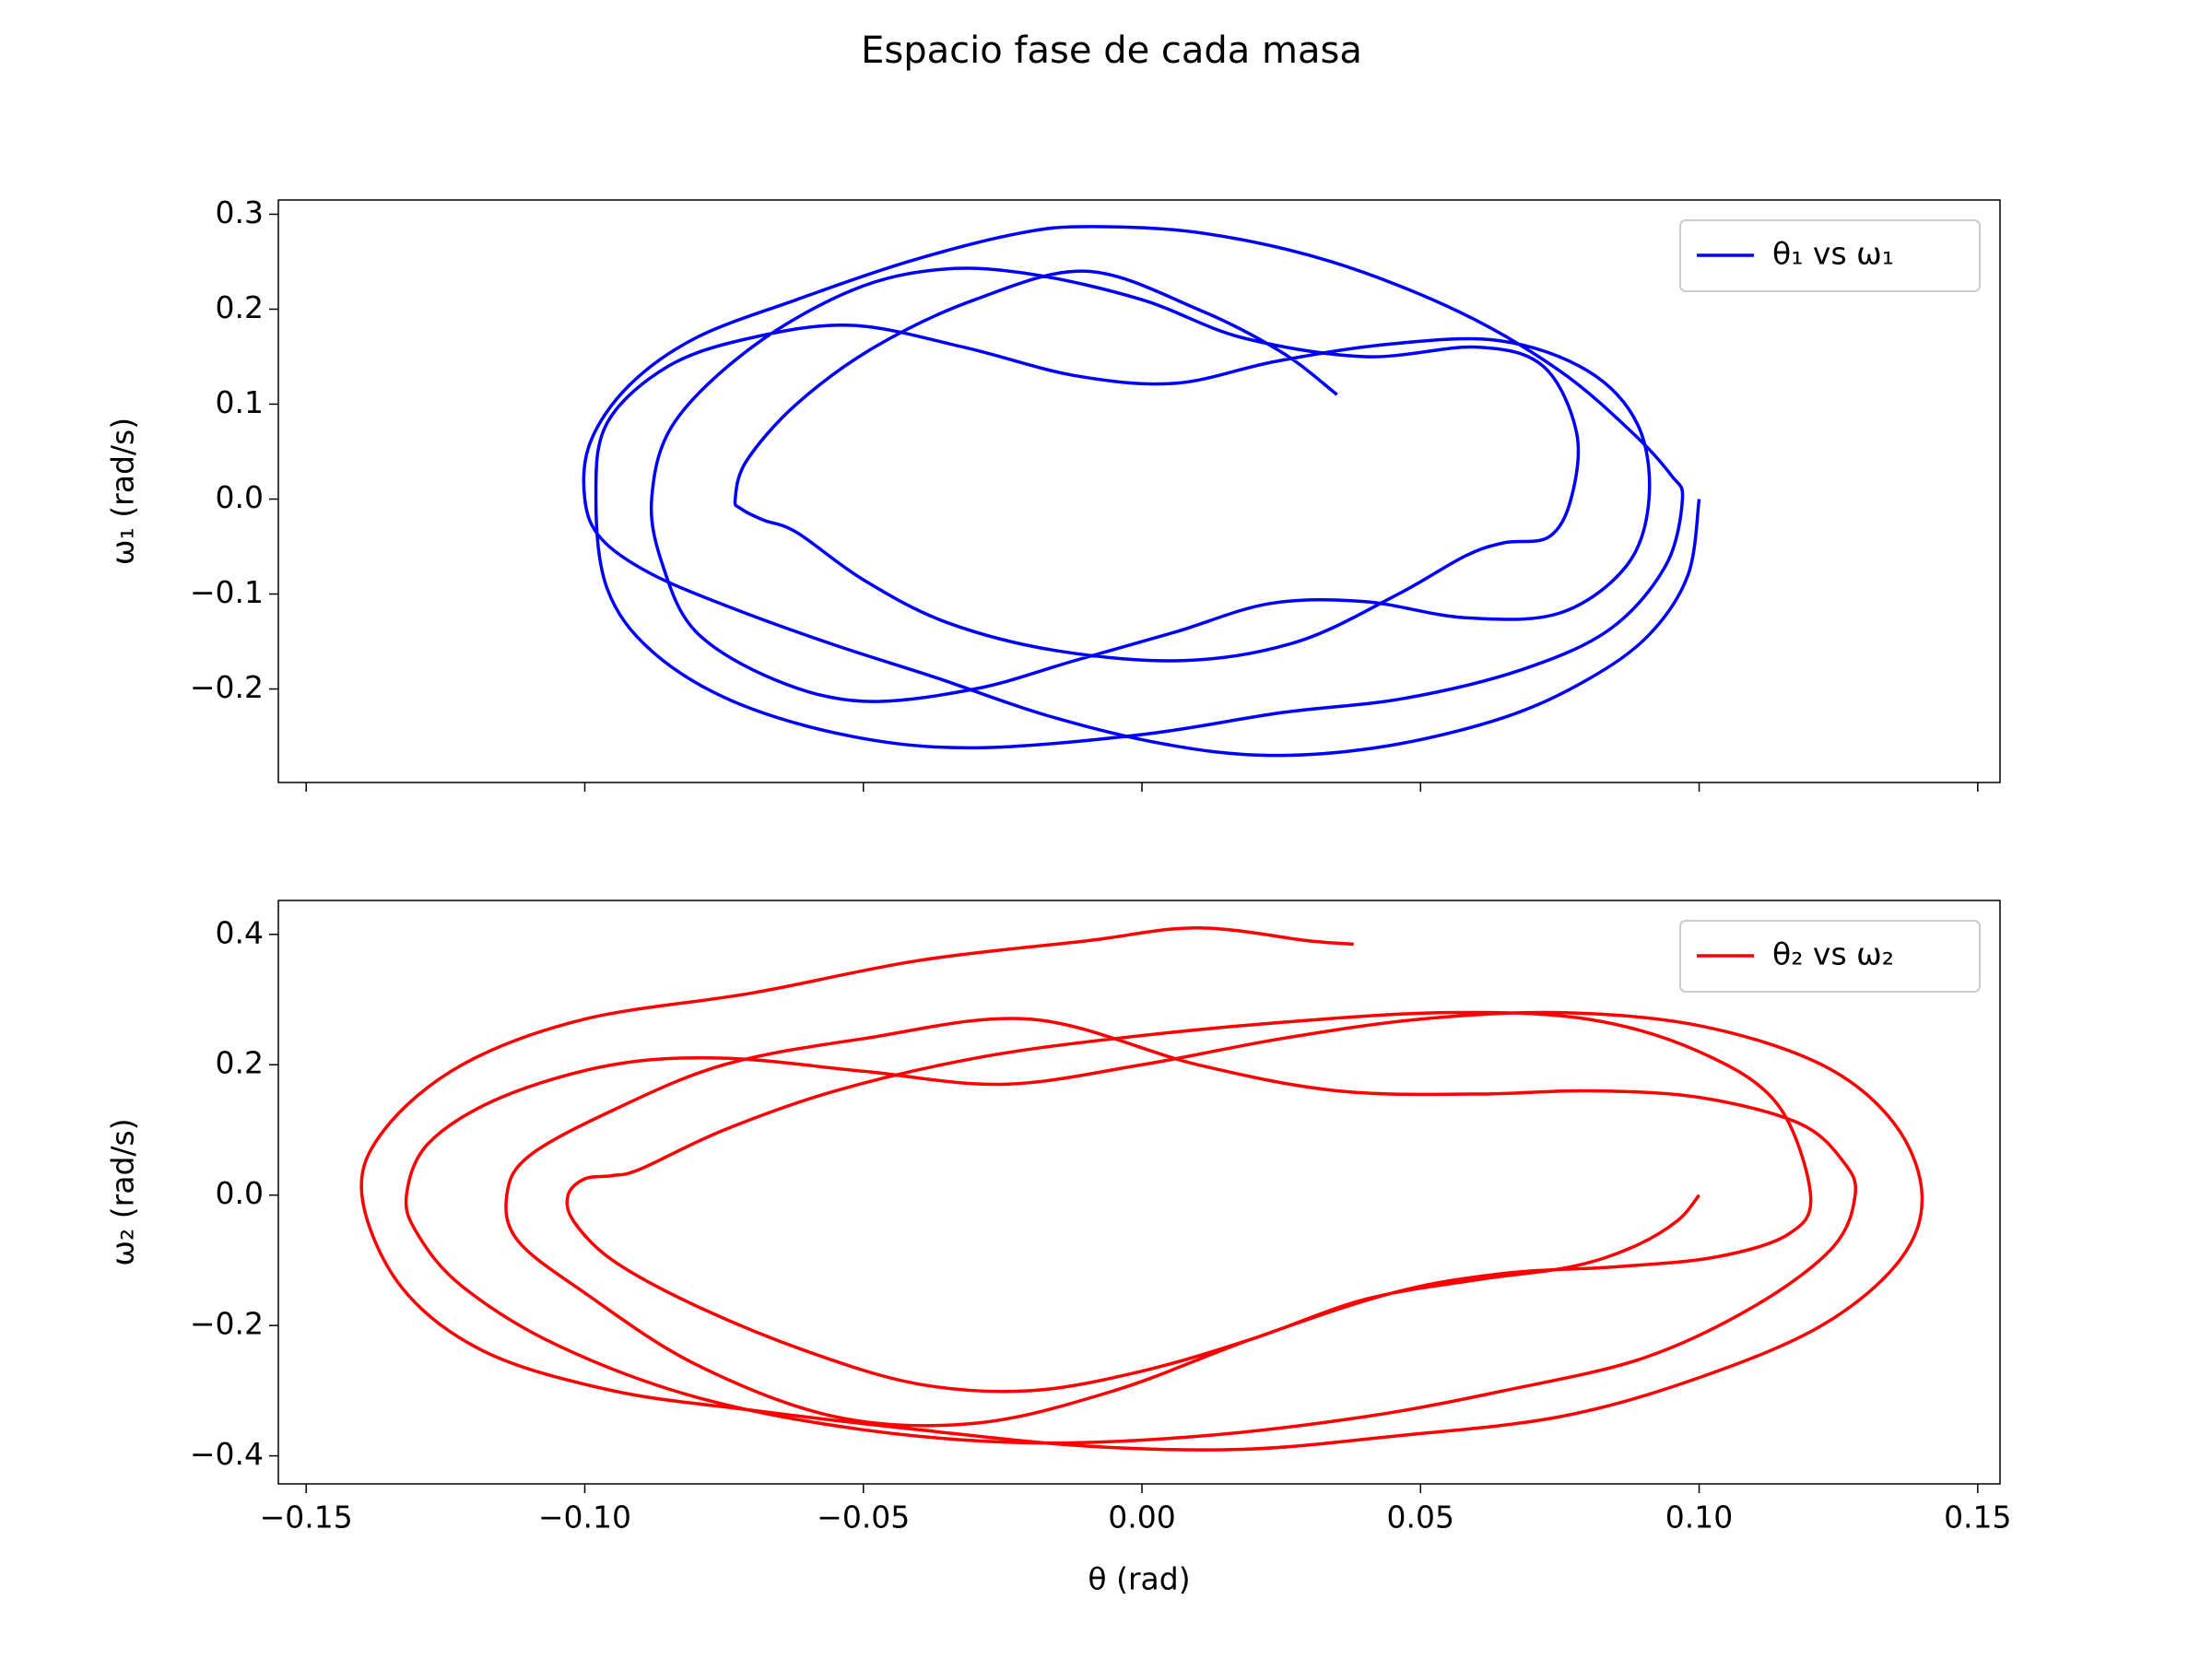 The image size is (2212, 1659). Describe the element at coordinates (123, 491) in the screenshot. I see `y-axis-label: ω₁ (rad/s)` at that location.